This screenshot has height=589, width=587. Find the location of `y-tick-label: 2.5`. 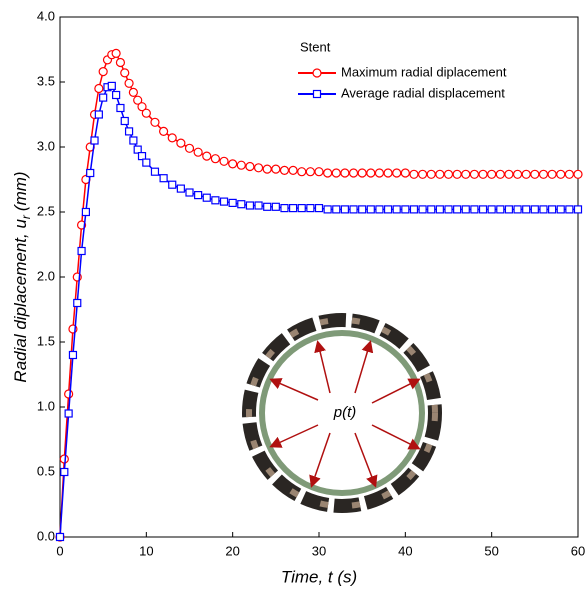

y-tick-label: 2.5 is located at coordinates (46, 210).